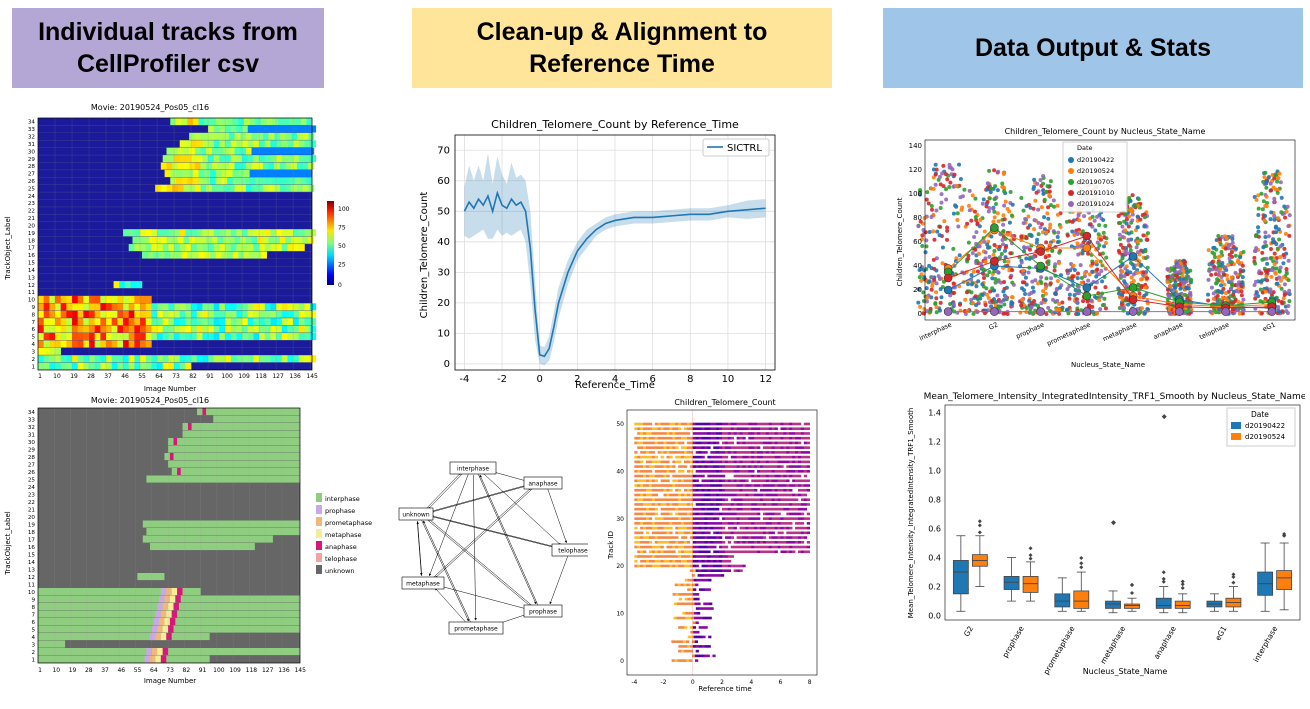  What do you see at coordinates (348, 523) in the screenshot?
I see `heatmap2-legend-label: prometaphase` at bounding box center [348, 523].